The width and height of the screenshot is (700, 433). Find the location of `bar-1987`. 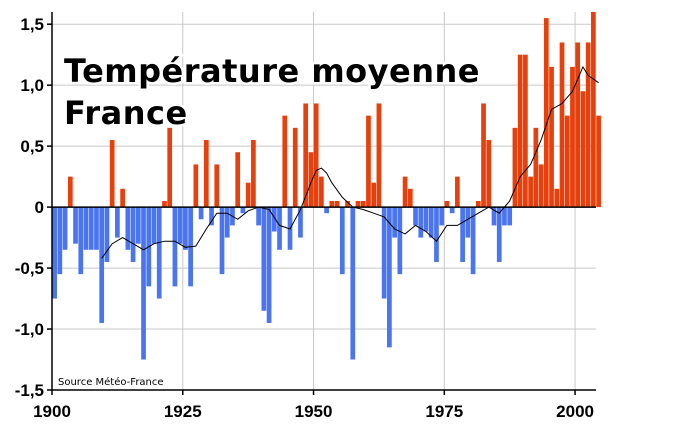

bar-1987 is located at coordinates (510, 216).